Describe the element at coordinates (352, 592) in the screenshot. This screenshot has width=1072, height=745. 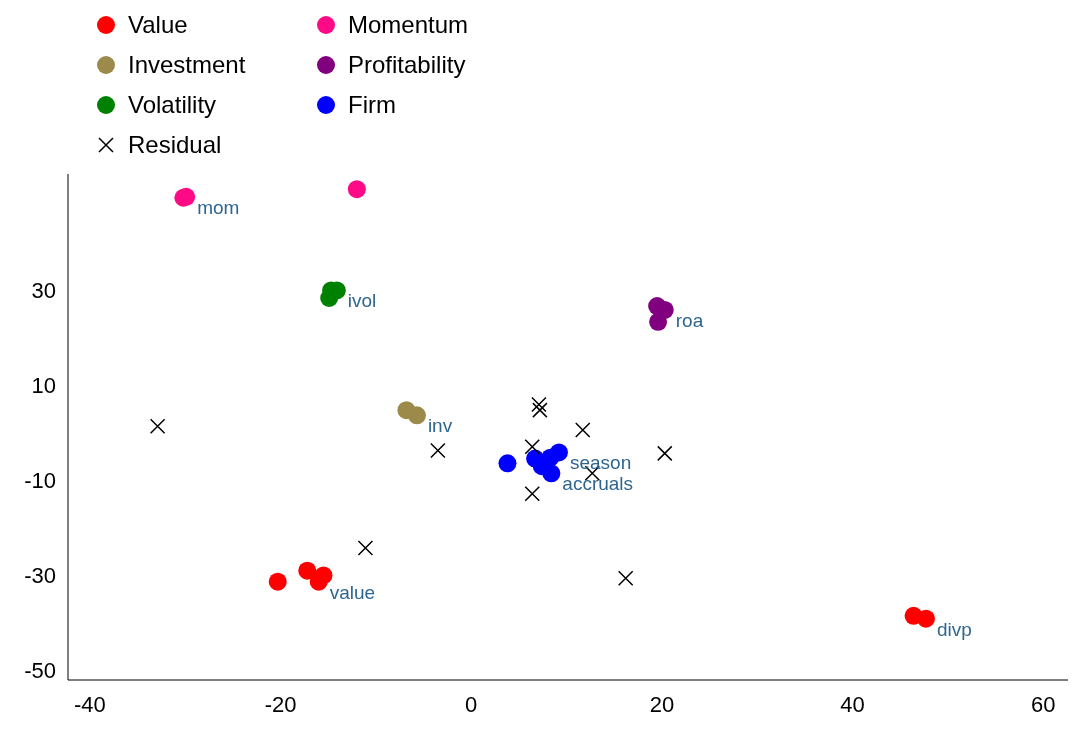
I see `annotation: value` at that location.